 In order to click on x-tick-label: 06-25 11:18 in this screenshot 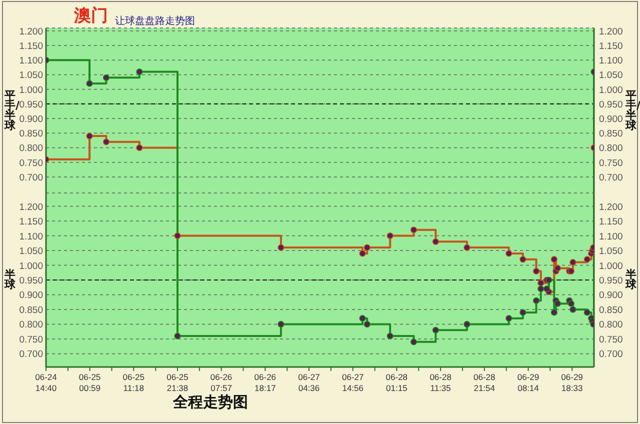, I will do `click(133, 382)`.